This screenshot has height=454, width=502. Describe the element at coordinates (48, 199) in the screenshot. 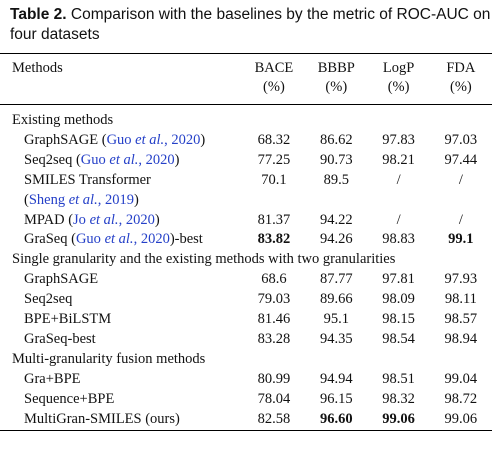

I see `citation: Sheng` at that location.